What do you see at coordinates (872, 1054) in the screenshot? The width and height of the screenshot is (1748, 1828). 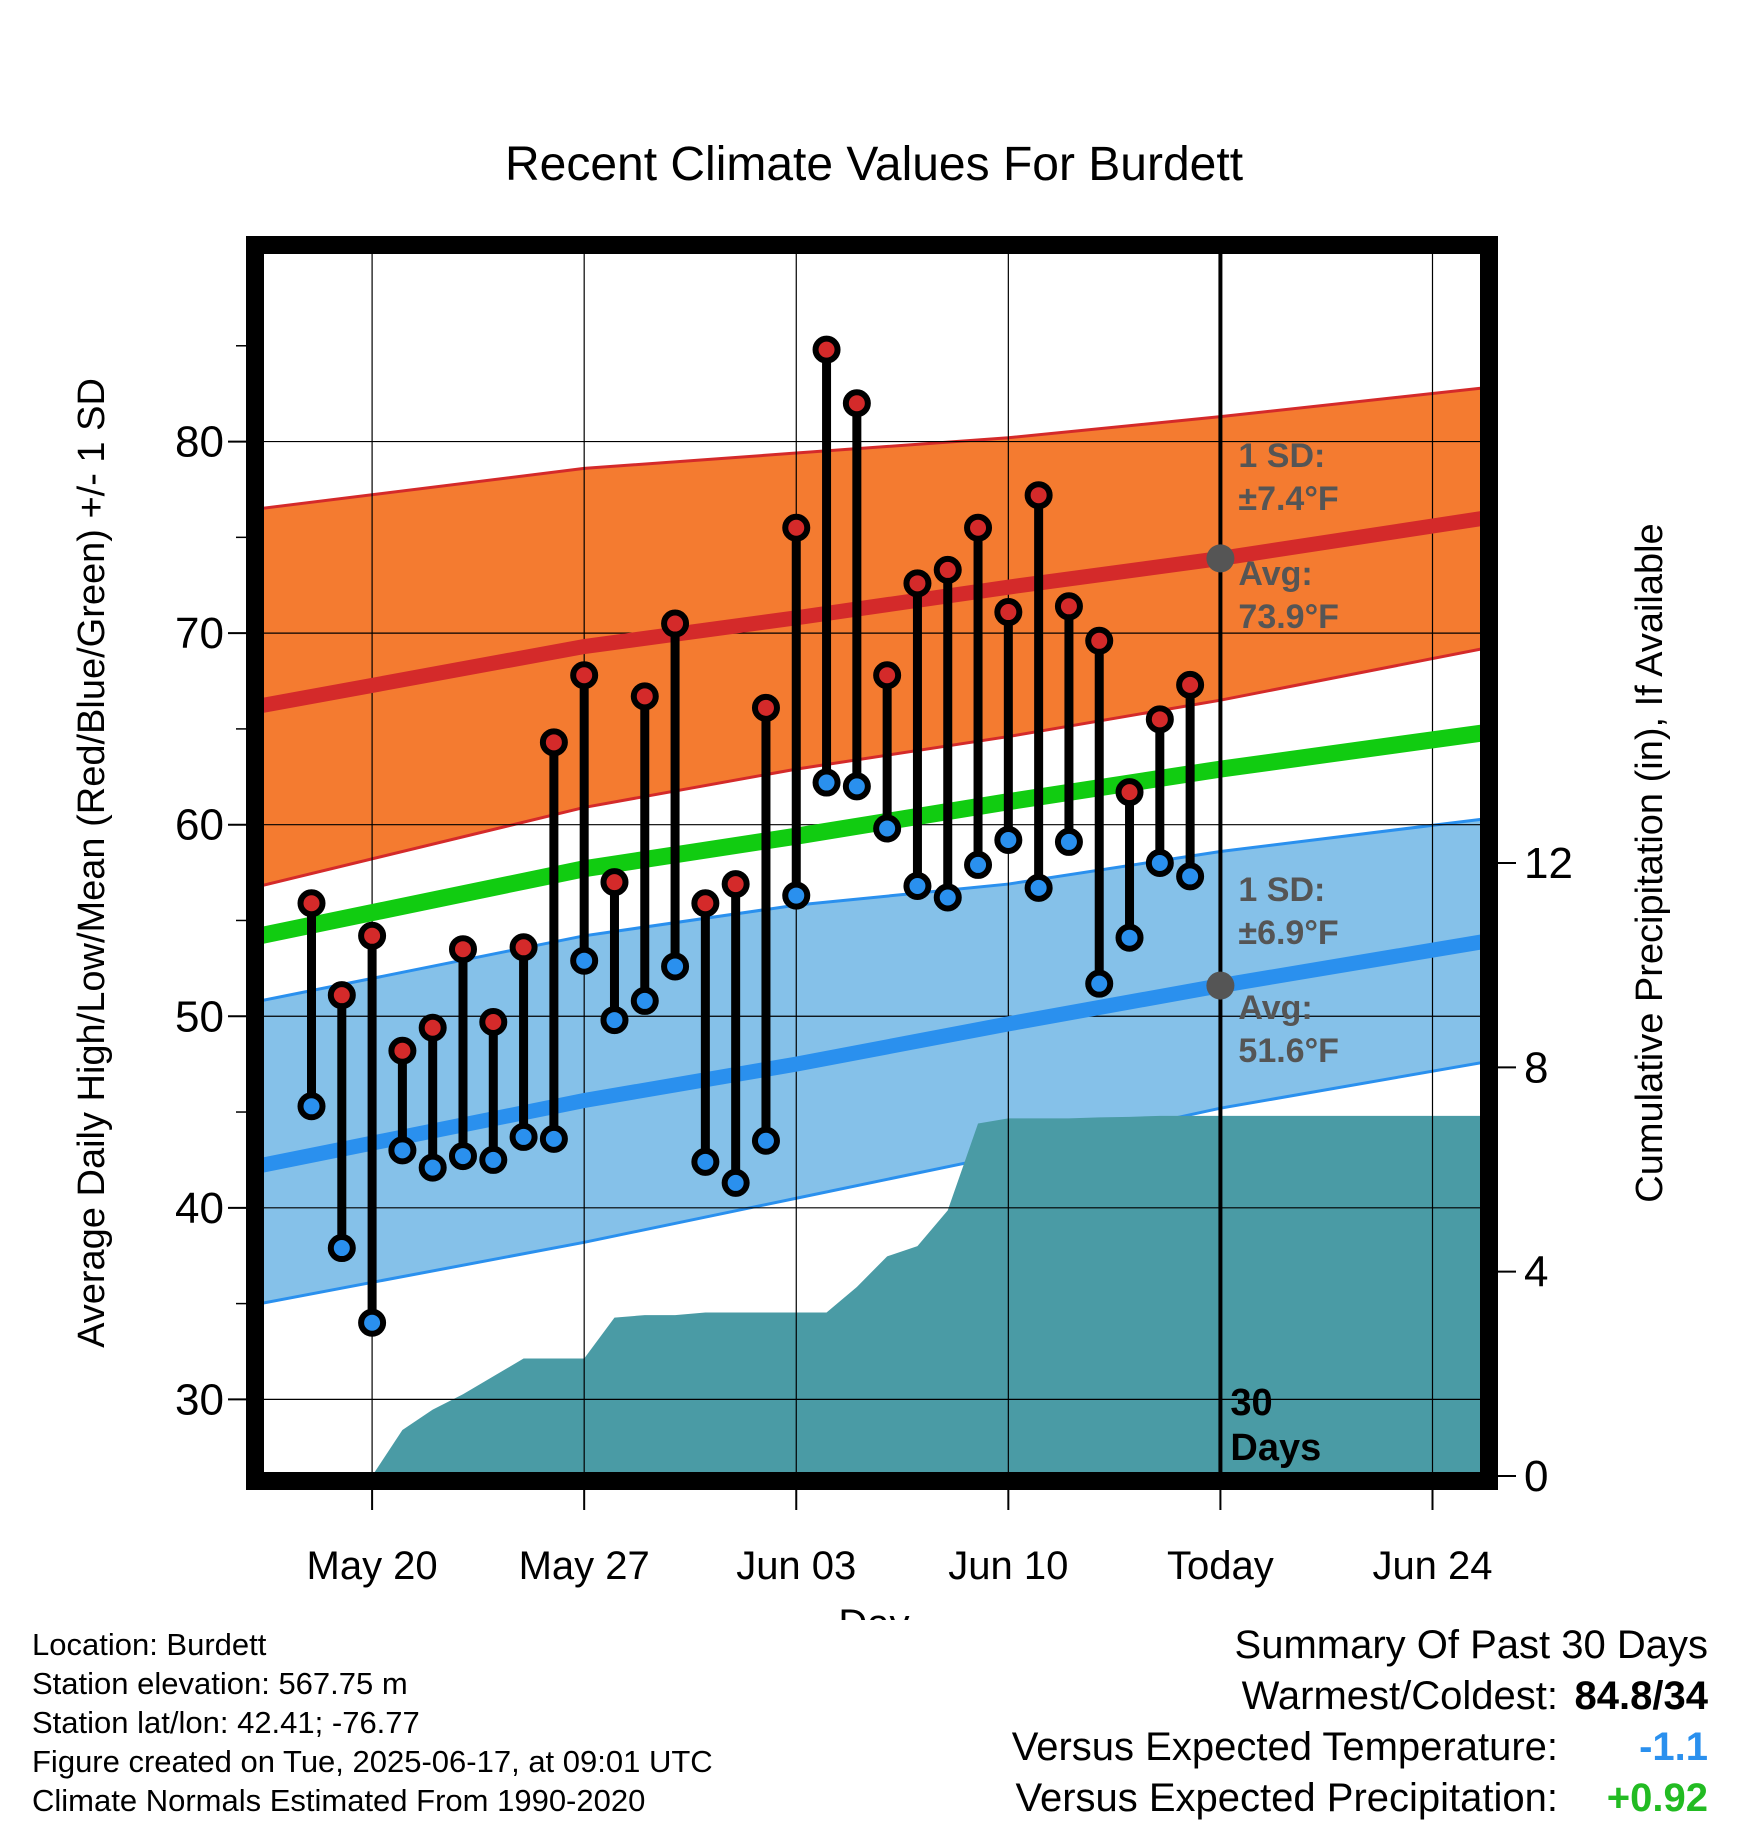 I see `low-mean-line` at bounding box center [872, 1054].